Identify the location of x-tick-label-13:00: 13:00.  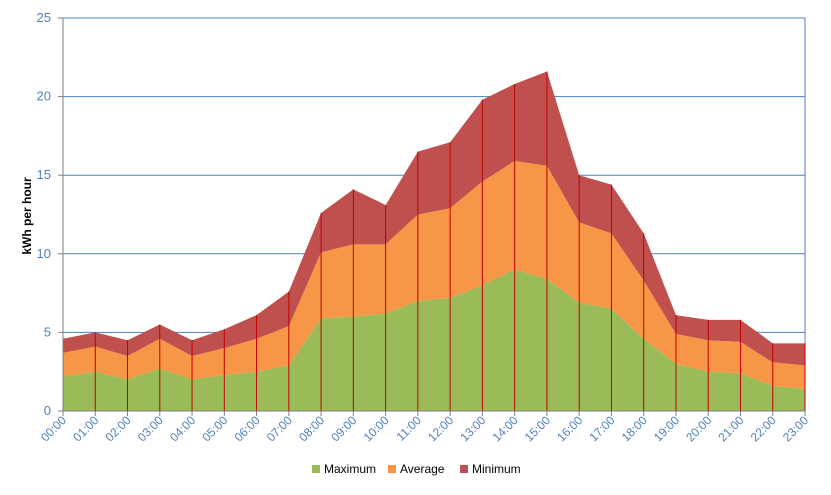
(472, 428).